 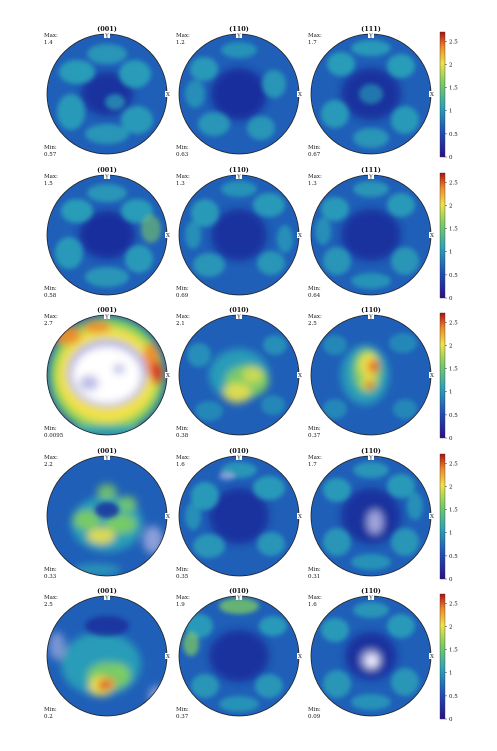 I want to click on max-value: 1.6, so click(x=312, y=605).